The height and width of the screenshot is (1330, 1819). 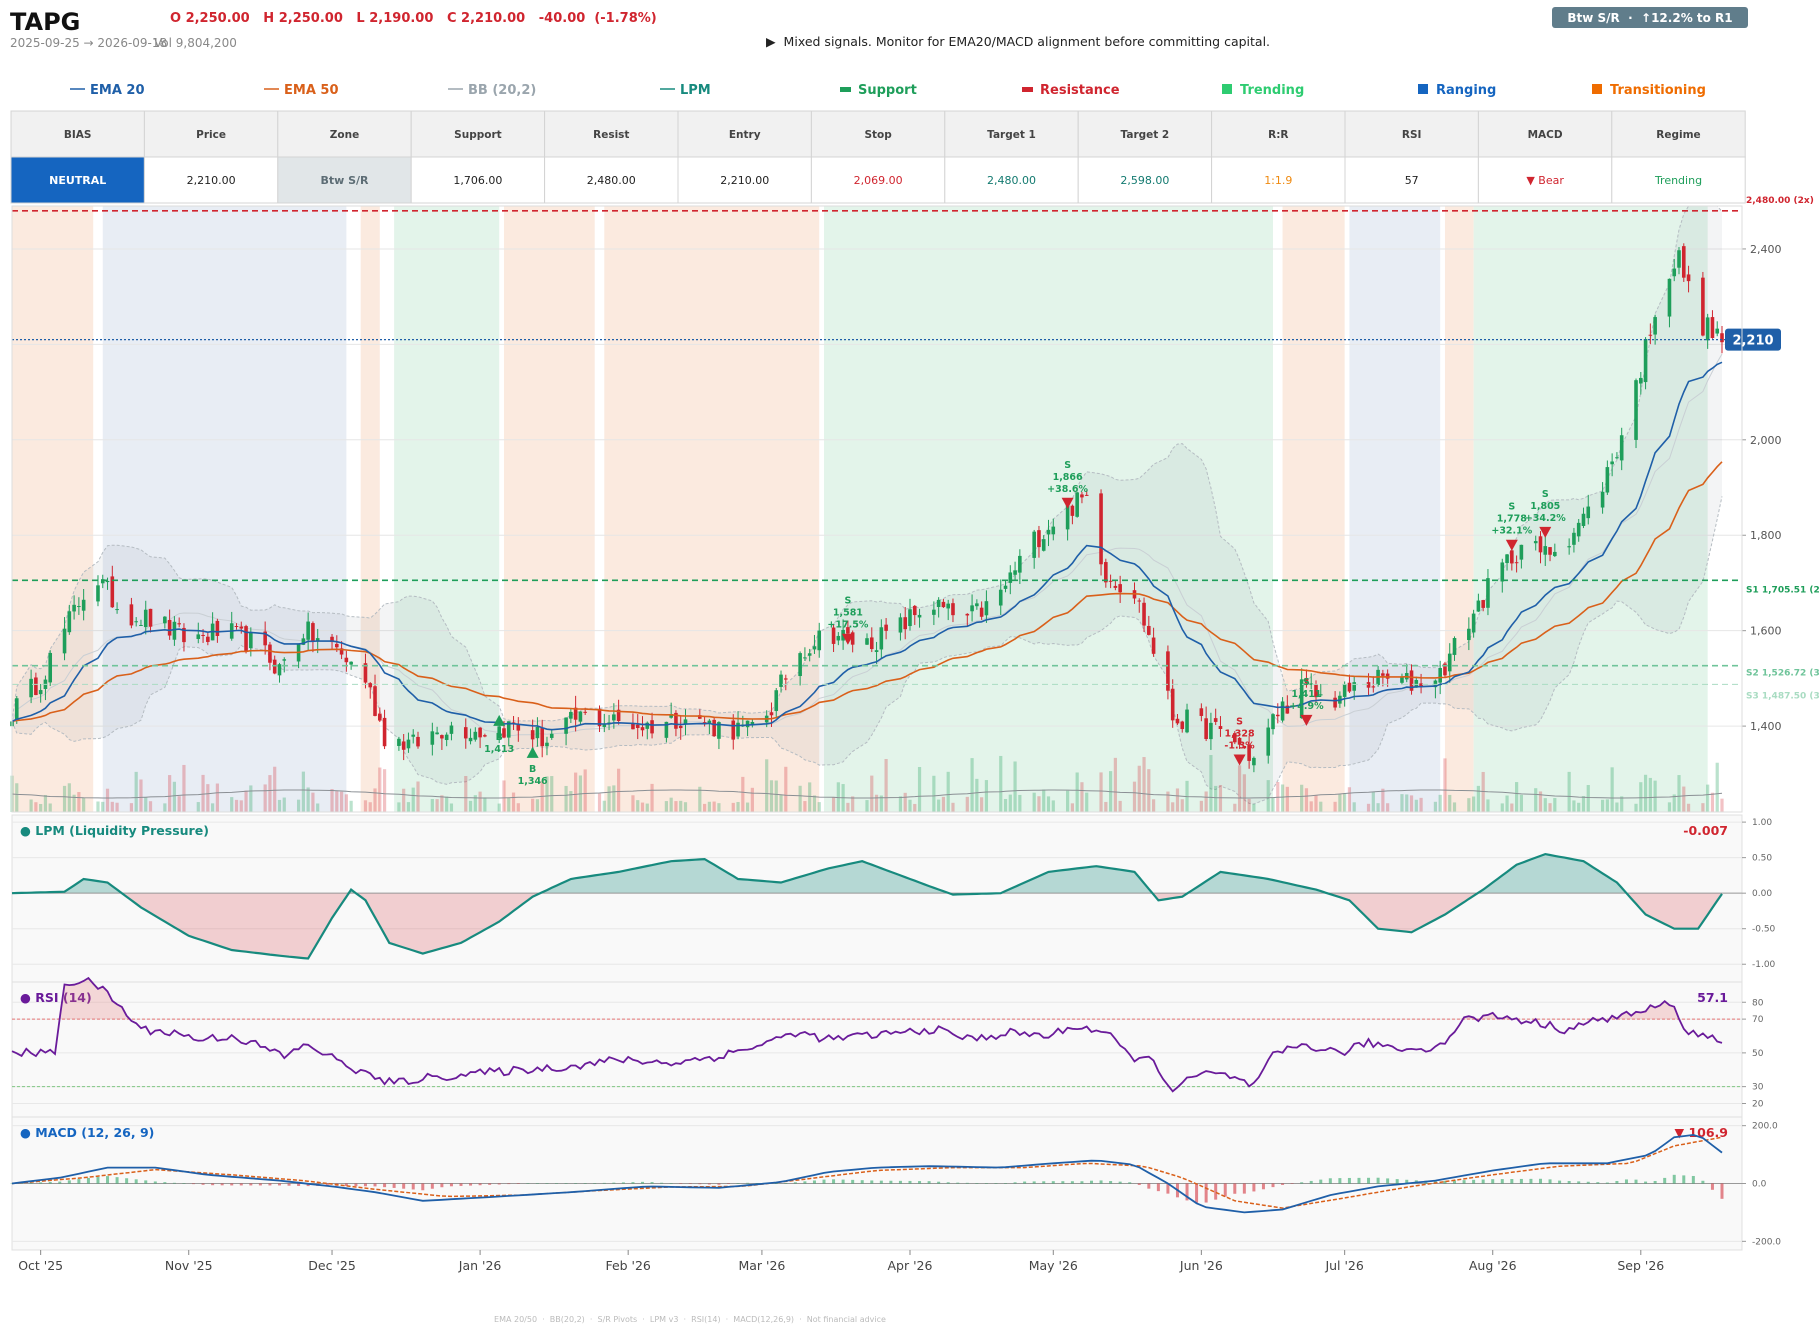 I want to click on legend-item-lpm: LPM, so click(x=685, y=90).